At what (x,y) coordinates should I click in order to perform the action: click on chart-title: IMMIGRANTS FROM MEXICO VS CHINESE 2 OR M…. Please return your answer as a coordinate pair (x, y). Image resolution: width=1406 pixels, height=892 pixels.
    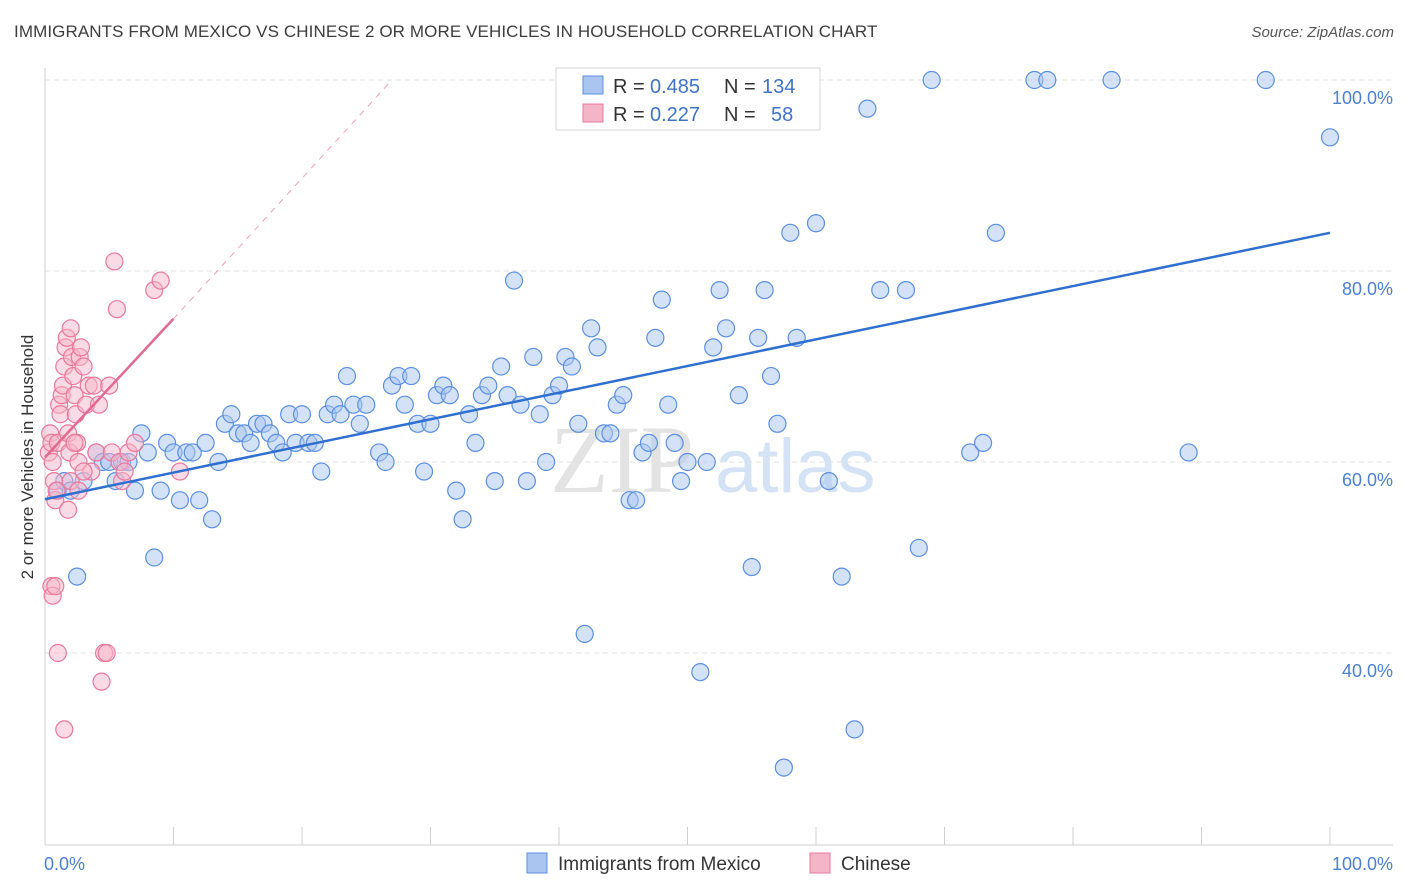
    Looking at the image, I should click on (446, 31).